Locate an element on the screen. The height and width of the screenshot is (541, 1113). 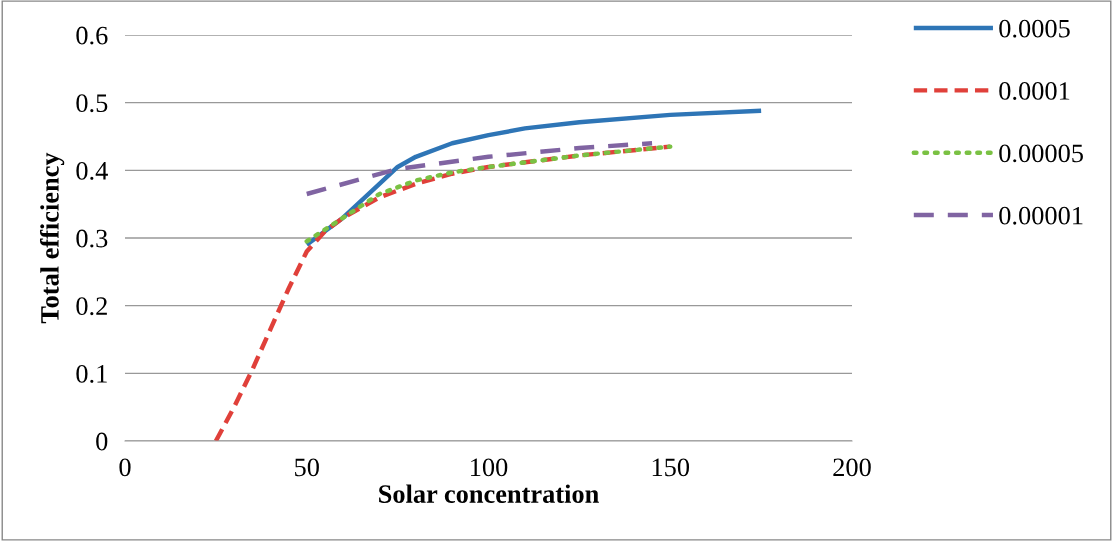
x-tick-label: 200 is located at coordinates (852, 467).